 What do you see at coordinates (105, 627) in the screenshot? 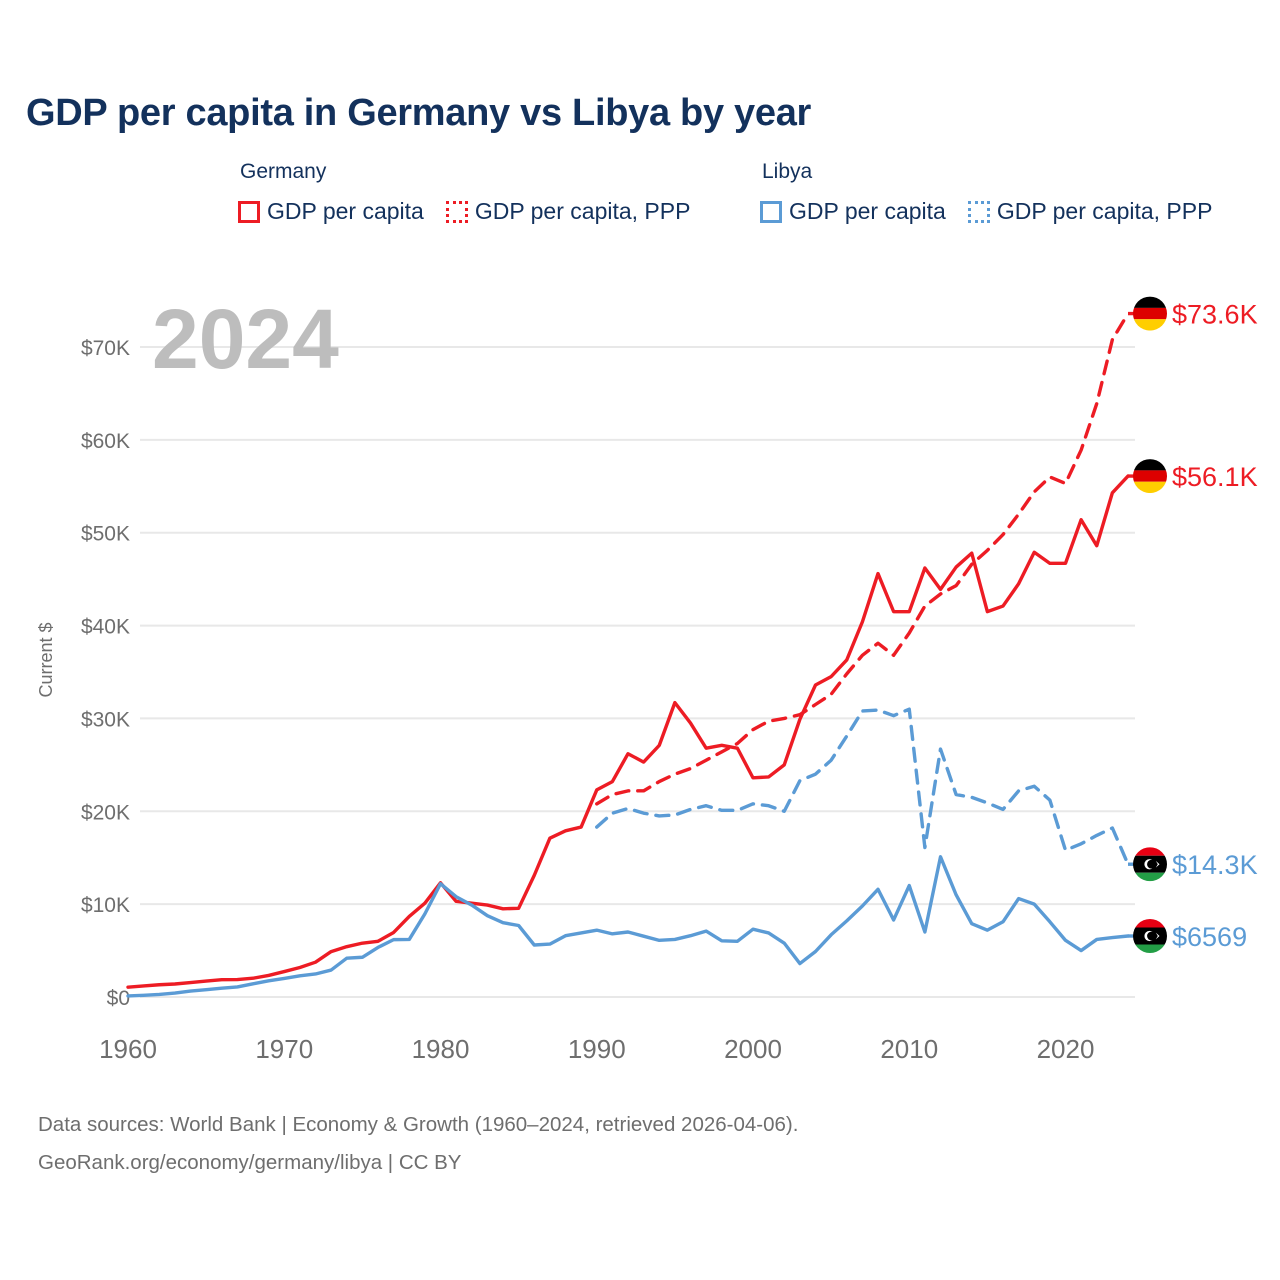
I see `y-tick-label: $40K` at bounding box center [105, 627].